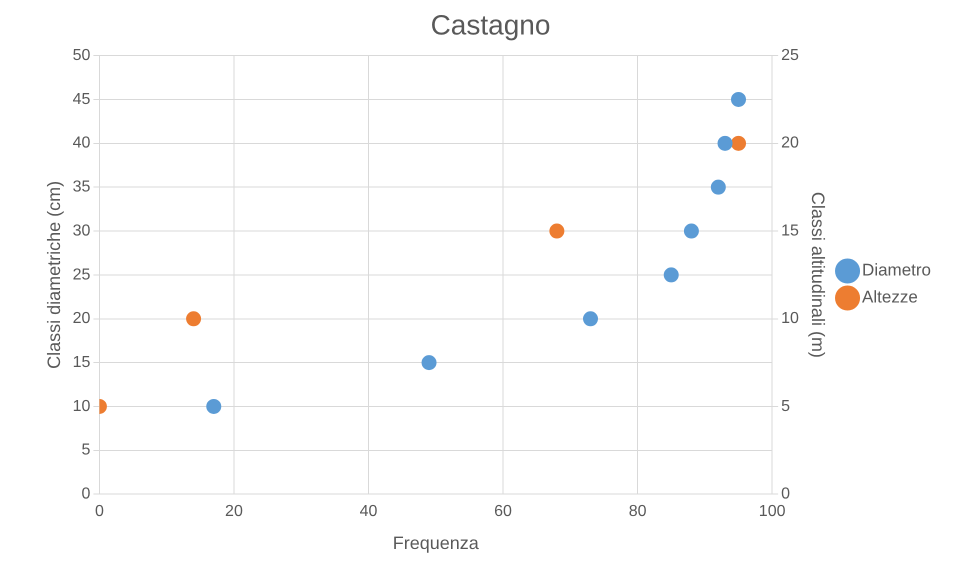 This screenshot has height=579, width=961. Describe the element at coordinates (81, 406) in the screenshot. I see `y-tick-label: 10` at that location.